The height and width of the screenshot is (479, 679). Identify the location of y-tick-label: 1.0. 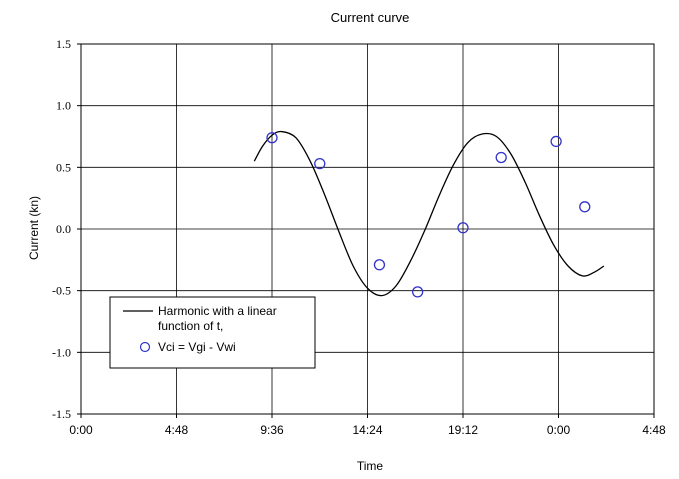
(63, 106).